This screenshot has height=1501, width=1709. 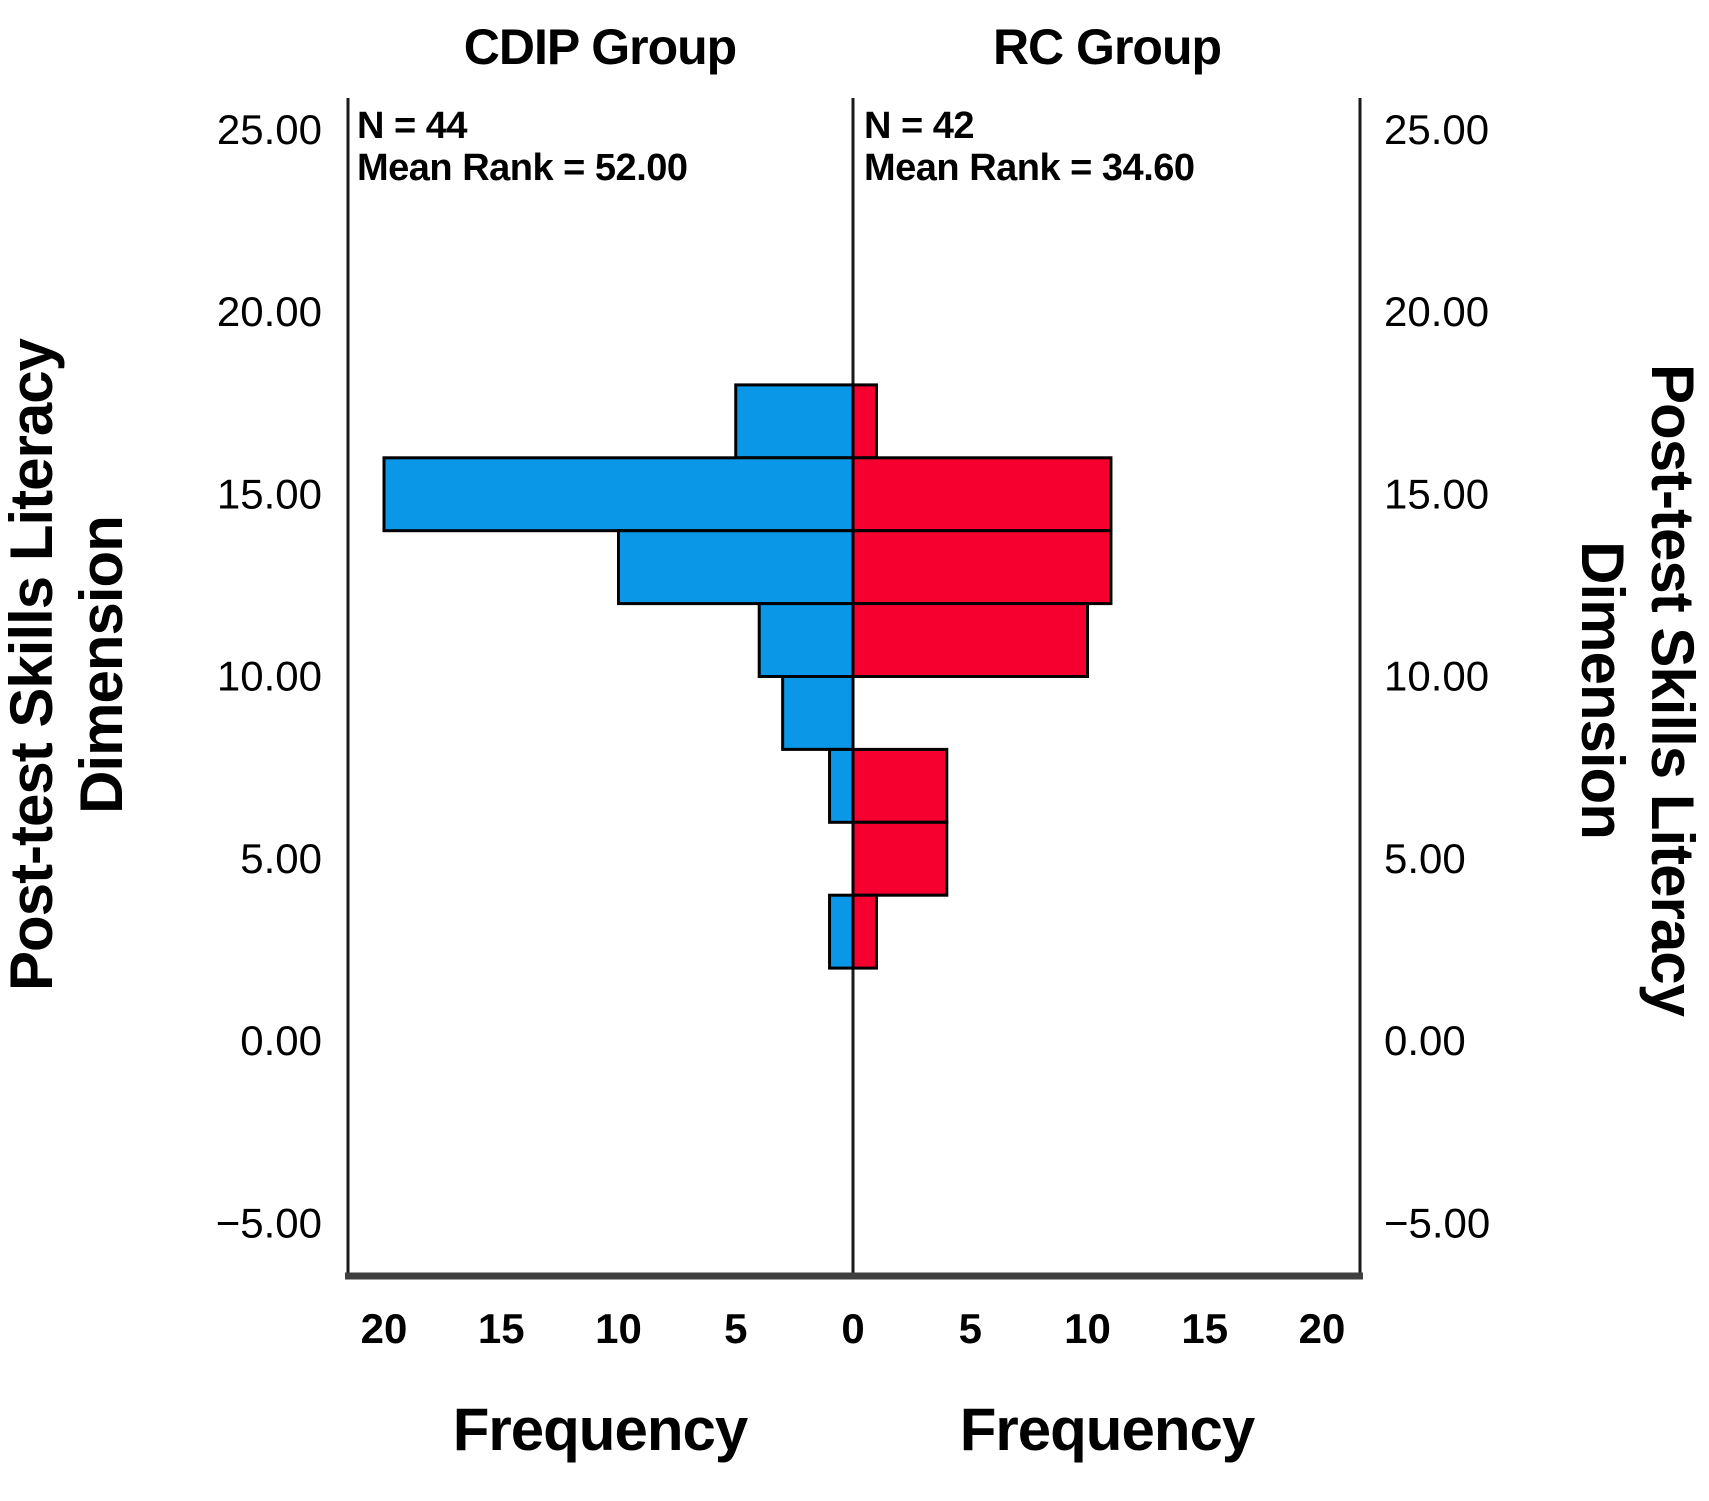 I want to click on y-tick-right-0.00: 0.00, so click(x=1425, y=1040).